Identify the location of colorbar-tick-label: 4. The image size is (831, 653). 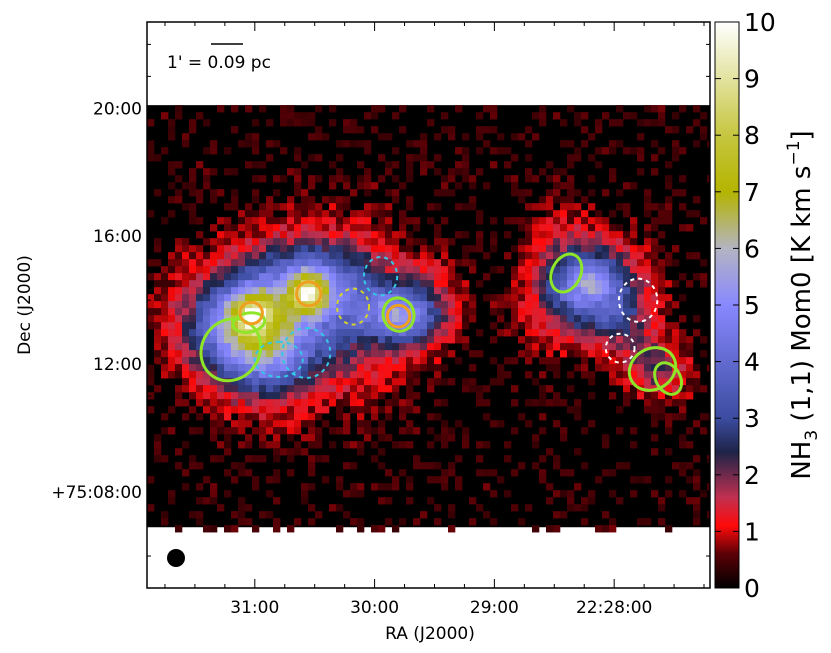
(752, 362).